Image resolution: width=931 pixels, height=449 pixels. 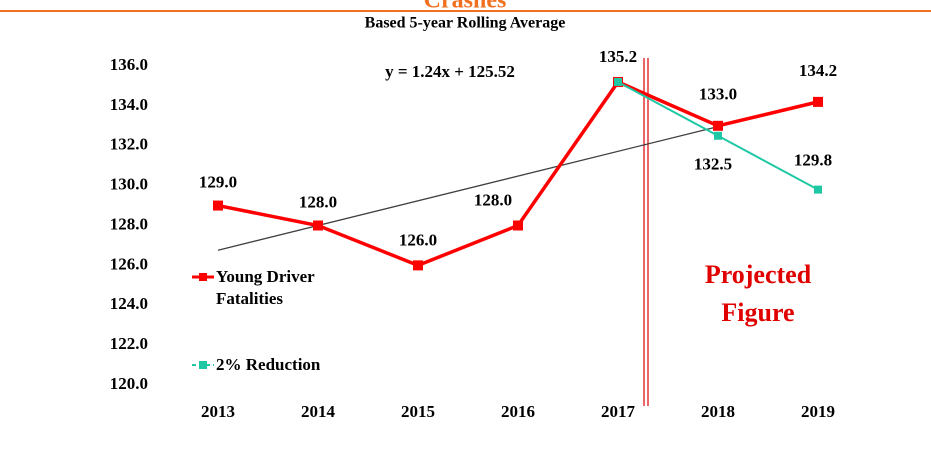 I want to click on y-tick-label: 132.0, so click(x=129, y=144).